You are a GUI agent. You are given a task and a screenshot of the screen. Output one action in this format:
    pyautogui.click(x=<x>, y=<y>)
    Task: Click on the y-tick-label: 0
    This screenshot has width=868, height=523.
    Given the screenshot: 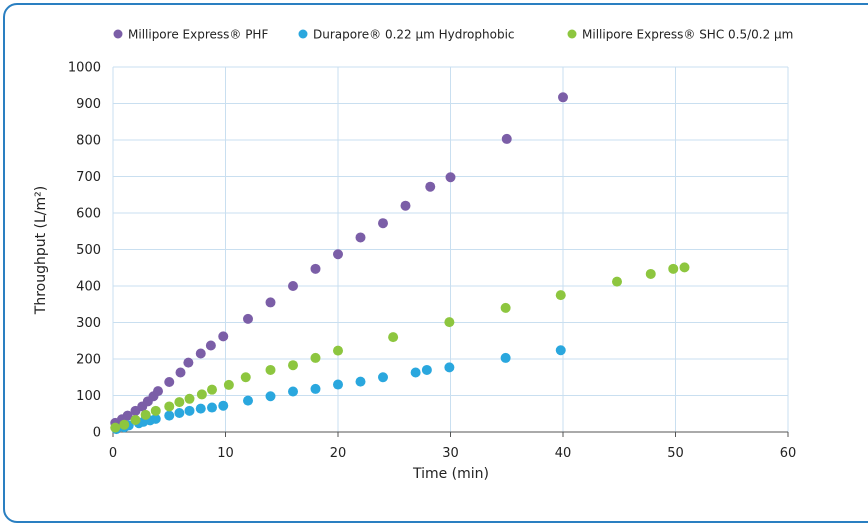 What is the action you would take?
    pyautogui.click(x=97, y=433)
    